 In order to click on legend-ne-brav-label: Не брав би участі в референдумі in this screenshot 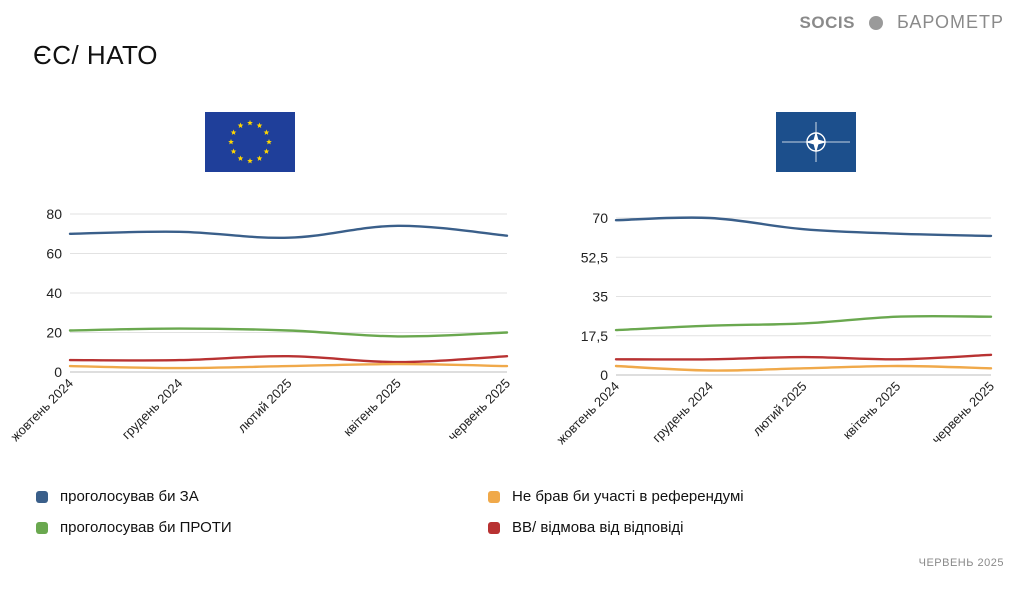, I will do `click(628, 496)`.